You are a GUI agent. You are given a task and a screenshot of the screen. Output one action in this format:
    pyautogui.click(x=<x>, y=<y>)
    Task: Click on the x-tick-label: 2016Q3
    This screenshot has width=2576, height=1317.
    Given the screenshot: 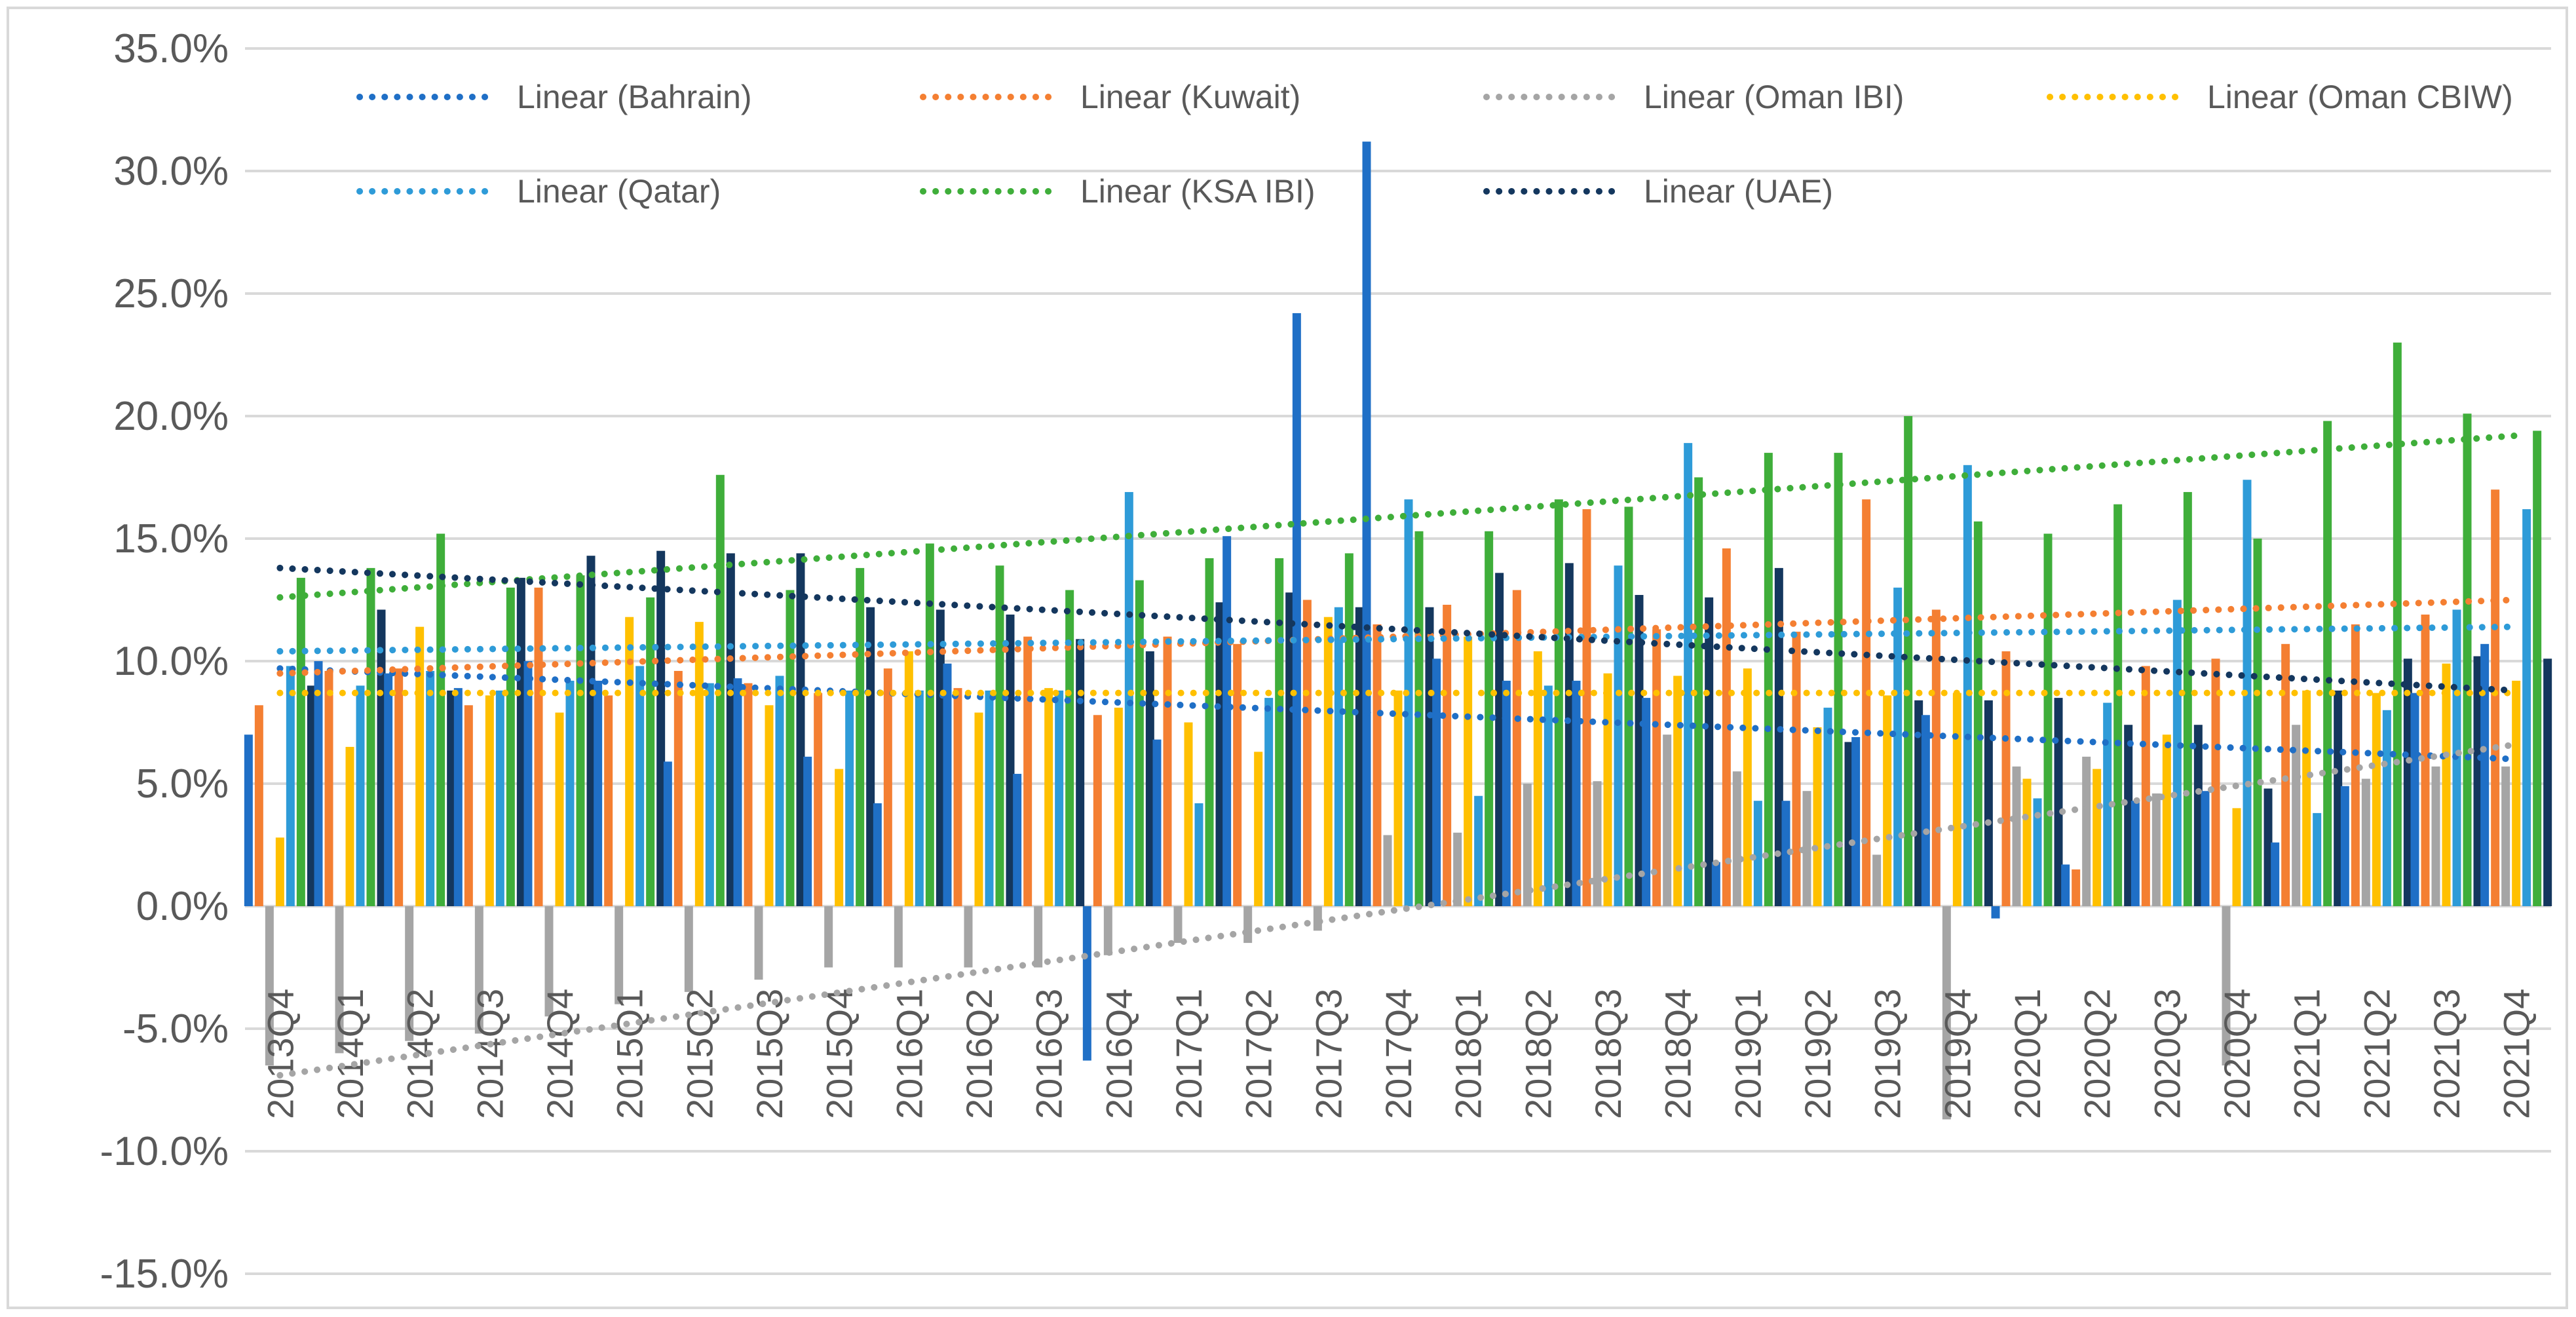 What is the action you would take?
    pyautogui.click(x=1049, y=1054)
    